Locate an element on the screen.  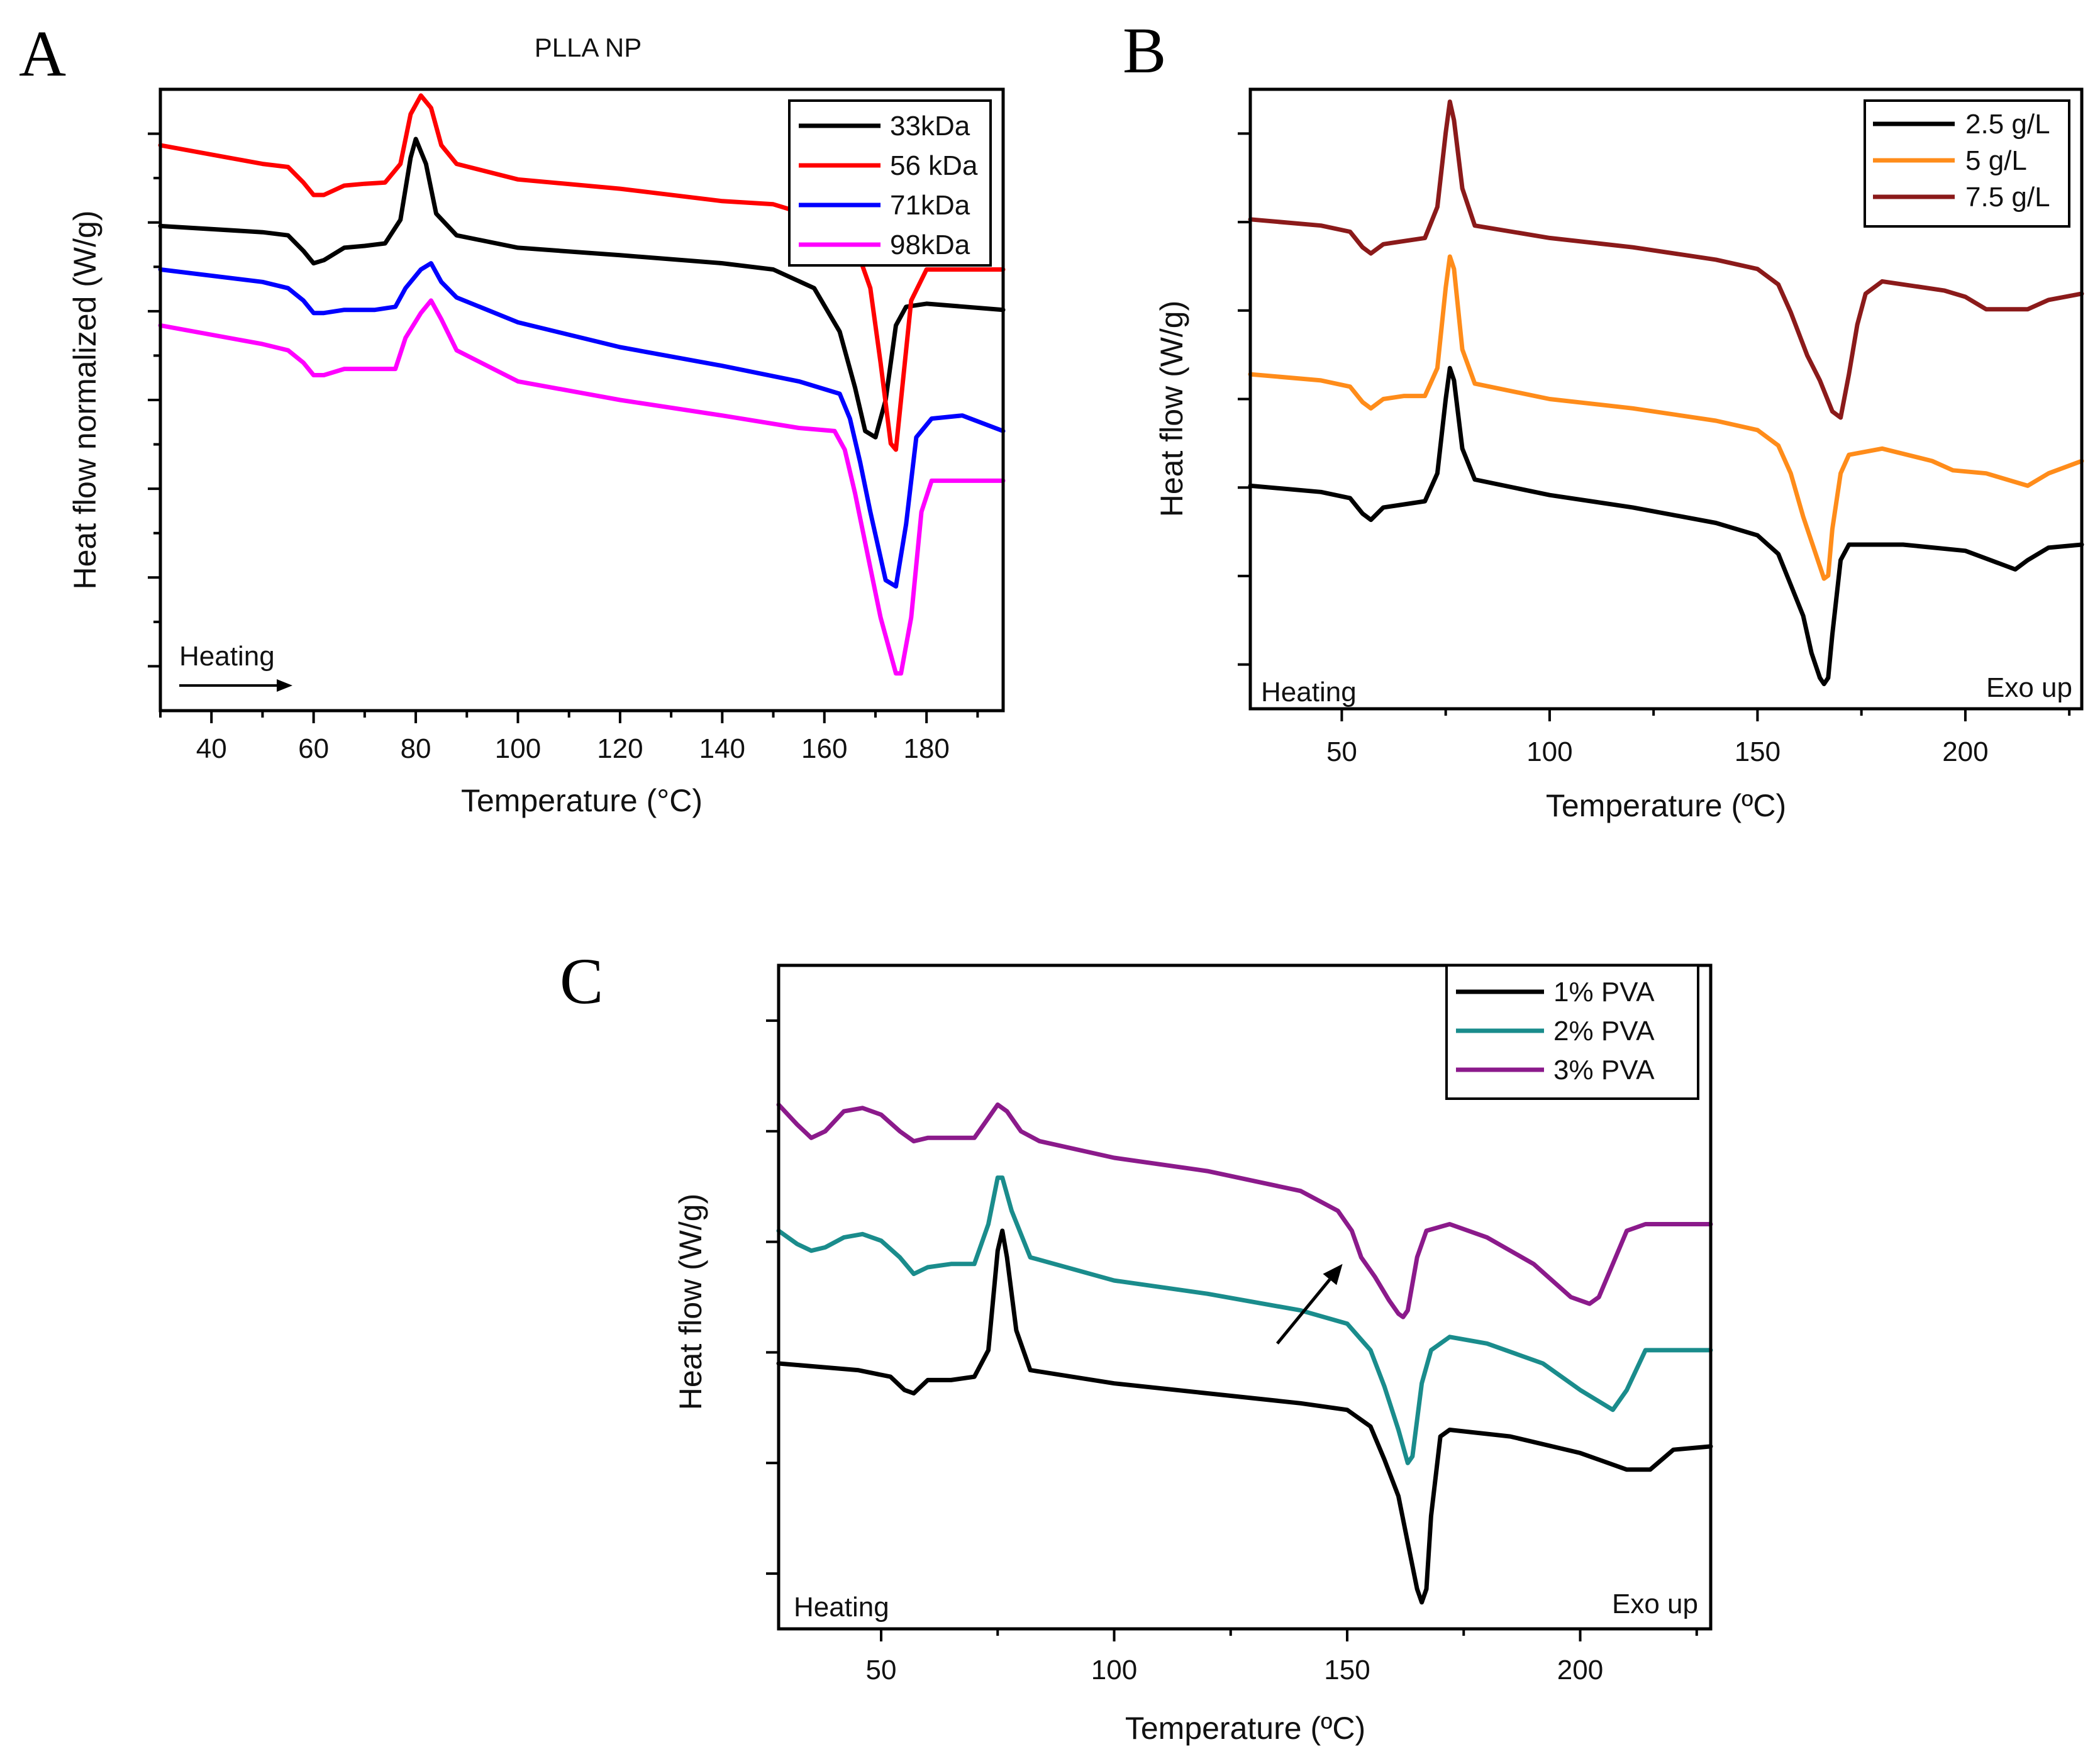
panel-a-xtick-labels: 40 60 80 100 120 140 160 180 is located at coordinates (573, 749).